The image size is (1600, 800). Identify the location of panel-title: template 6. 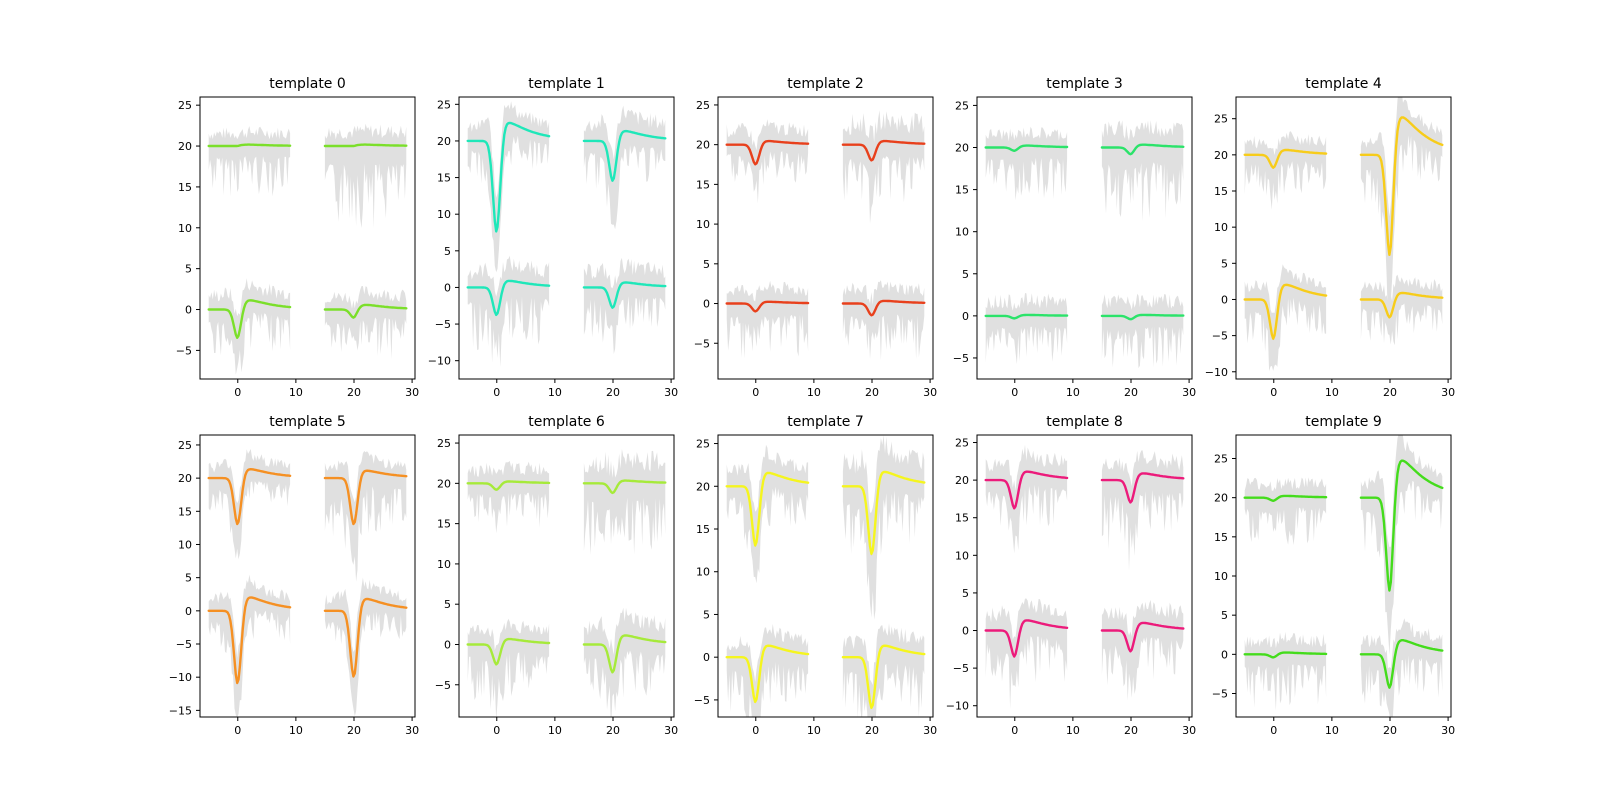
(566, 422).